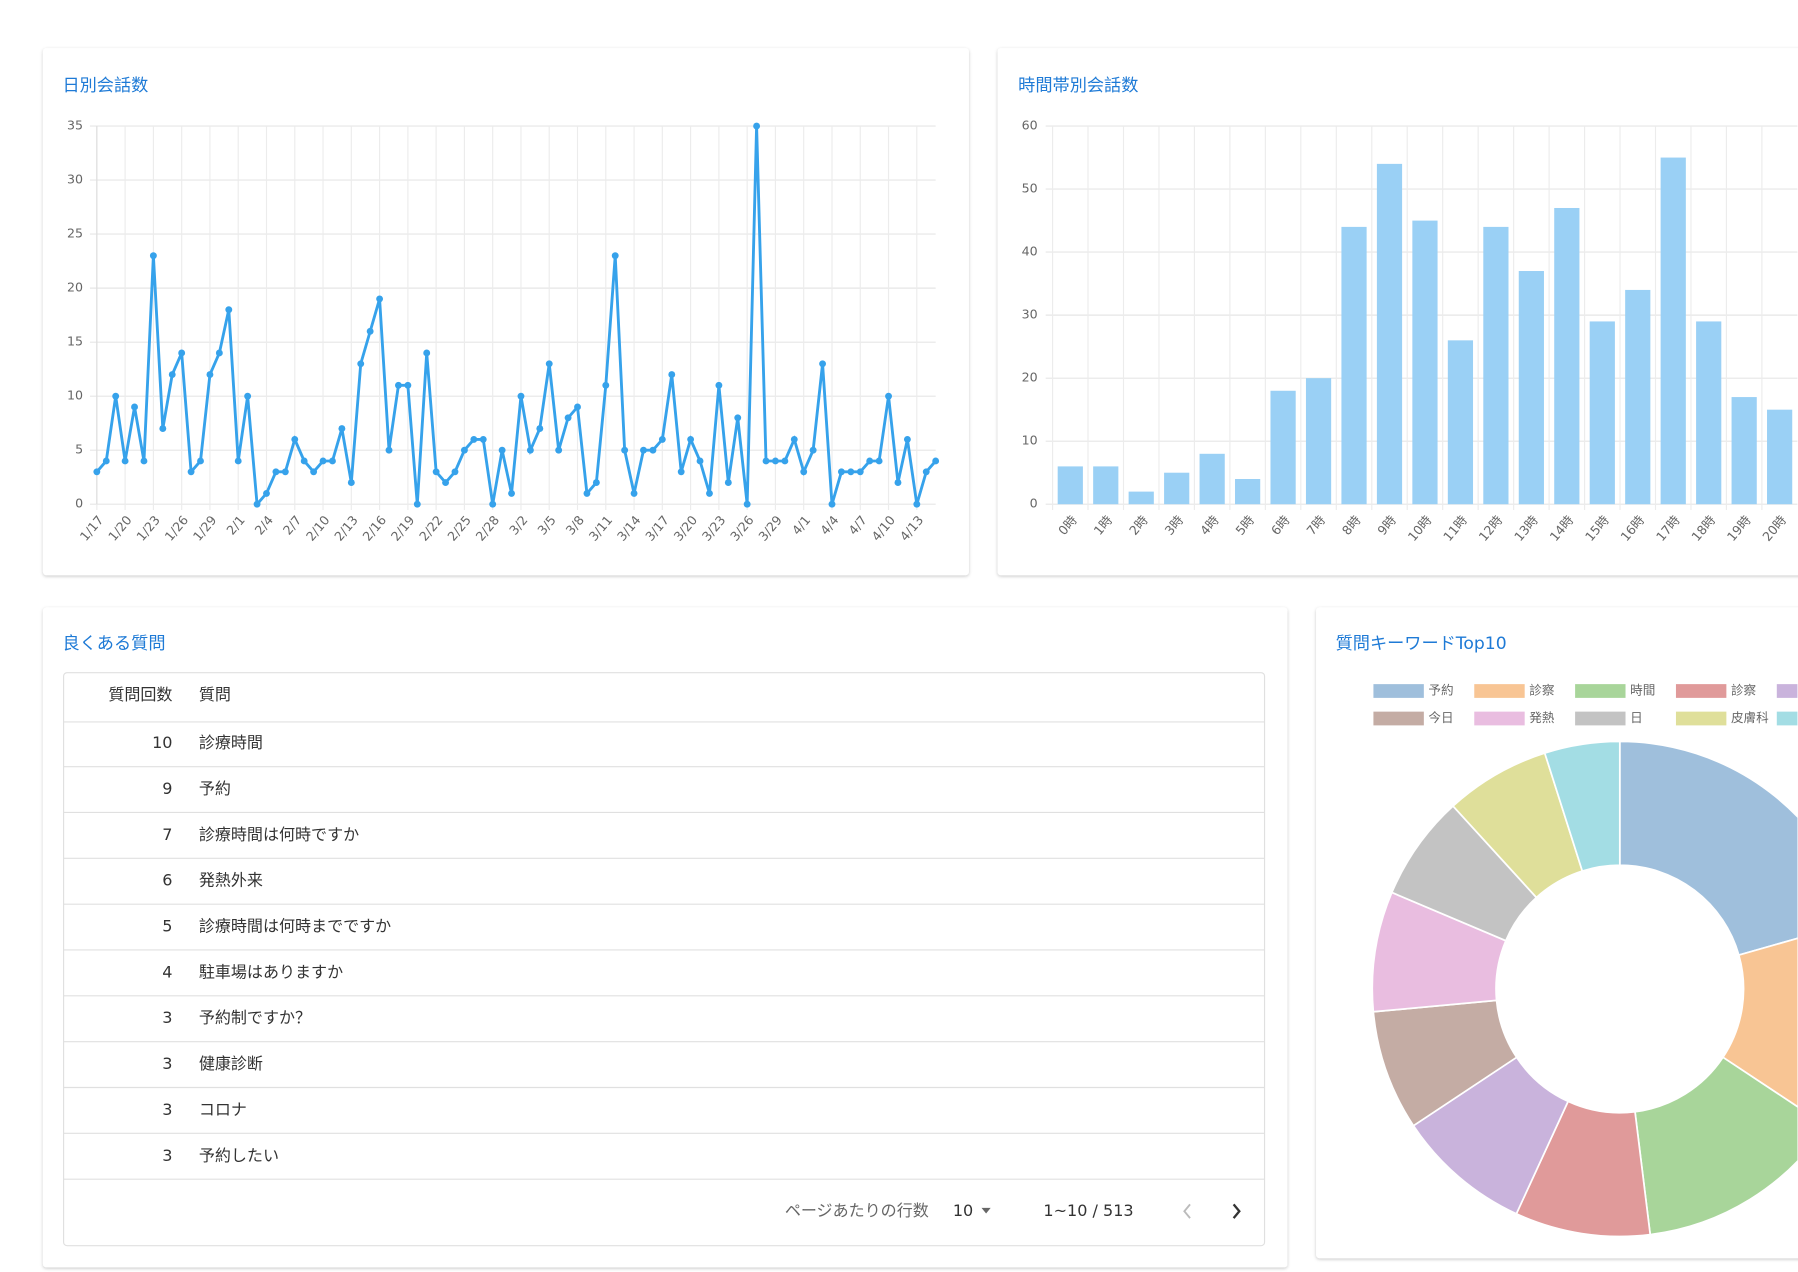 The image size is (1798, 1272). What do you see at coordinates (1030, 125) in the screenshot?
I see `y-tick-label: 60` at bounding box center [1030, 125].